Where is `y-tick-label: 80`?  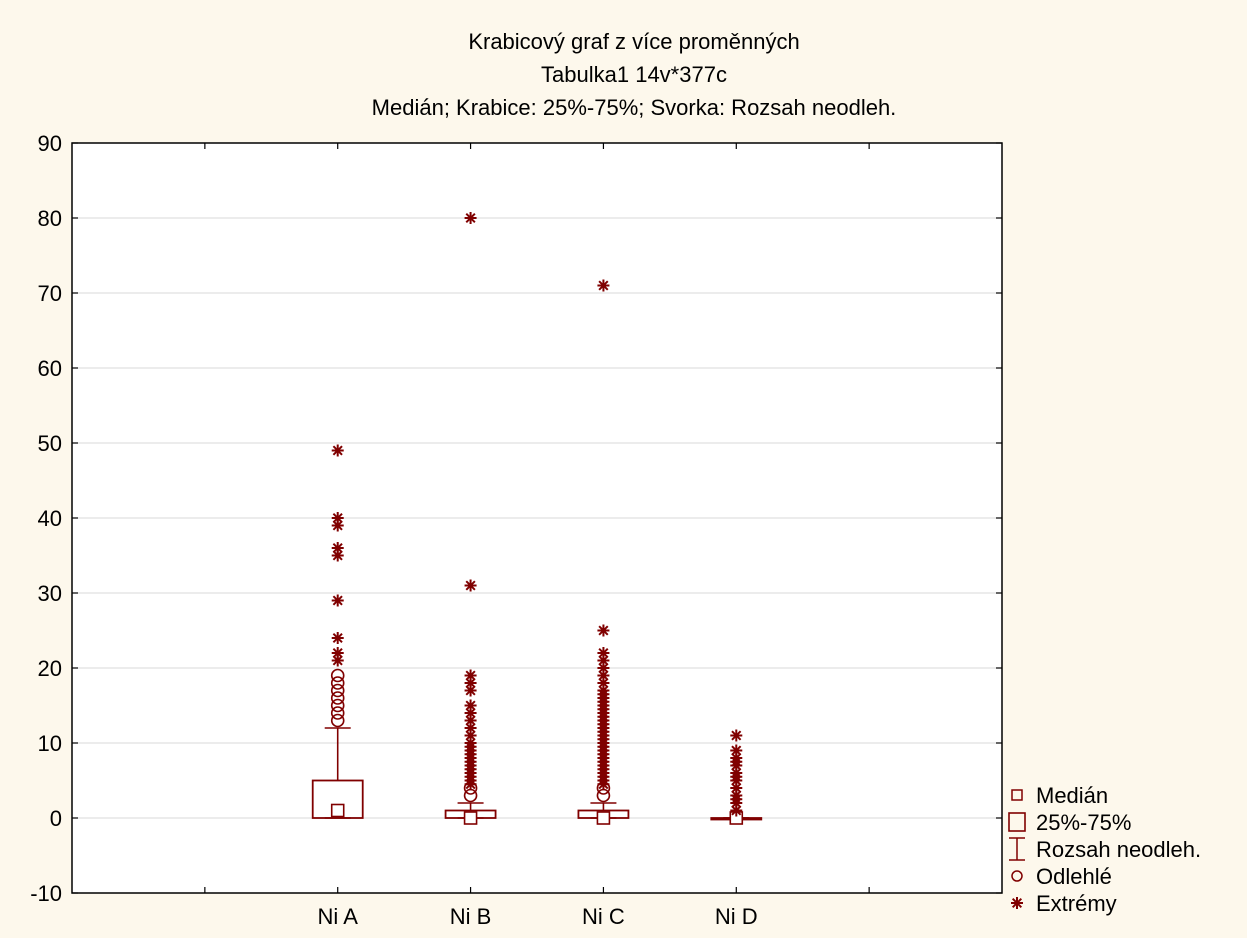 y-tick-label: 80 is located at coordinates (50, 218).